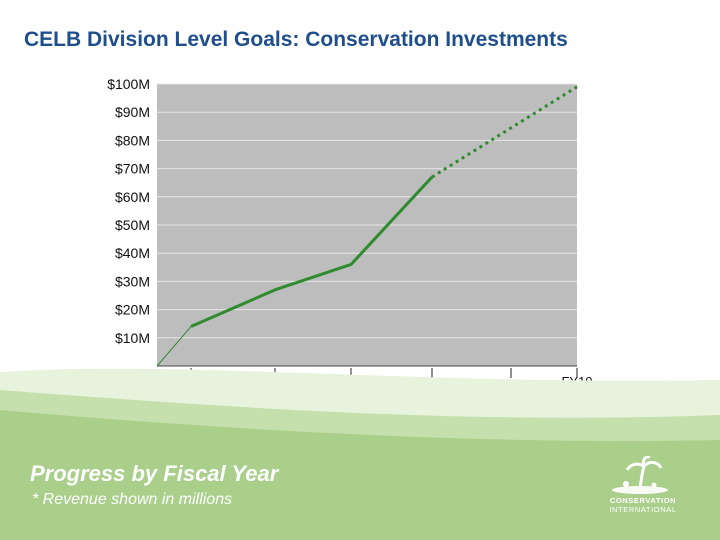  I want to click on conservation-international-logo: CONSERVATION INTERNATIONAL, so click(643, 484).